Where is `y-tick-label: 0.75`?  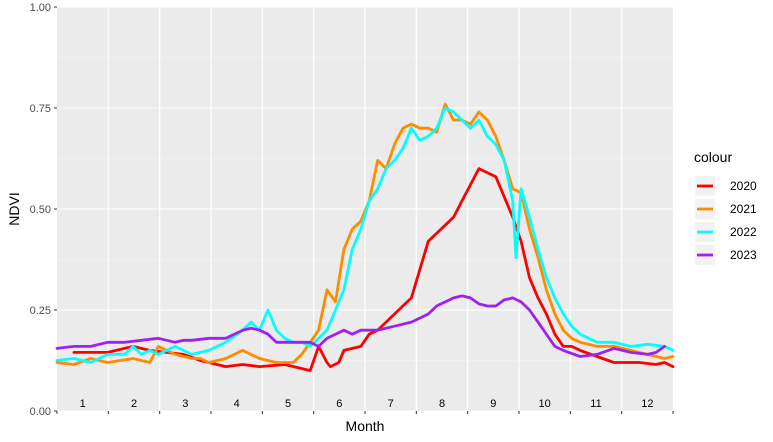
y-tick-label: 0.75 is located at coordinates (40, 109).